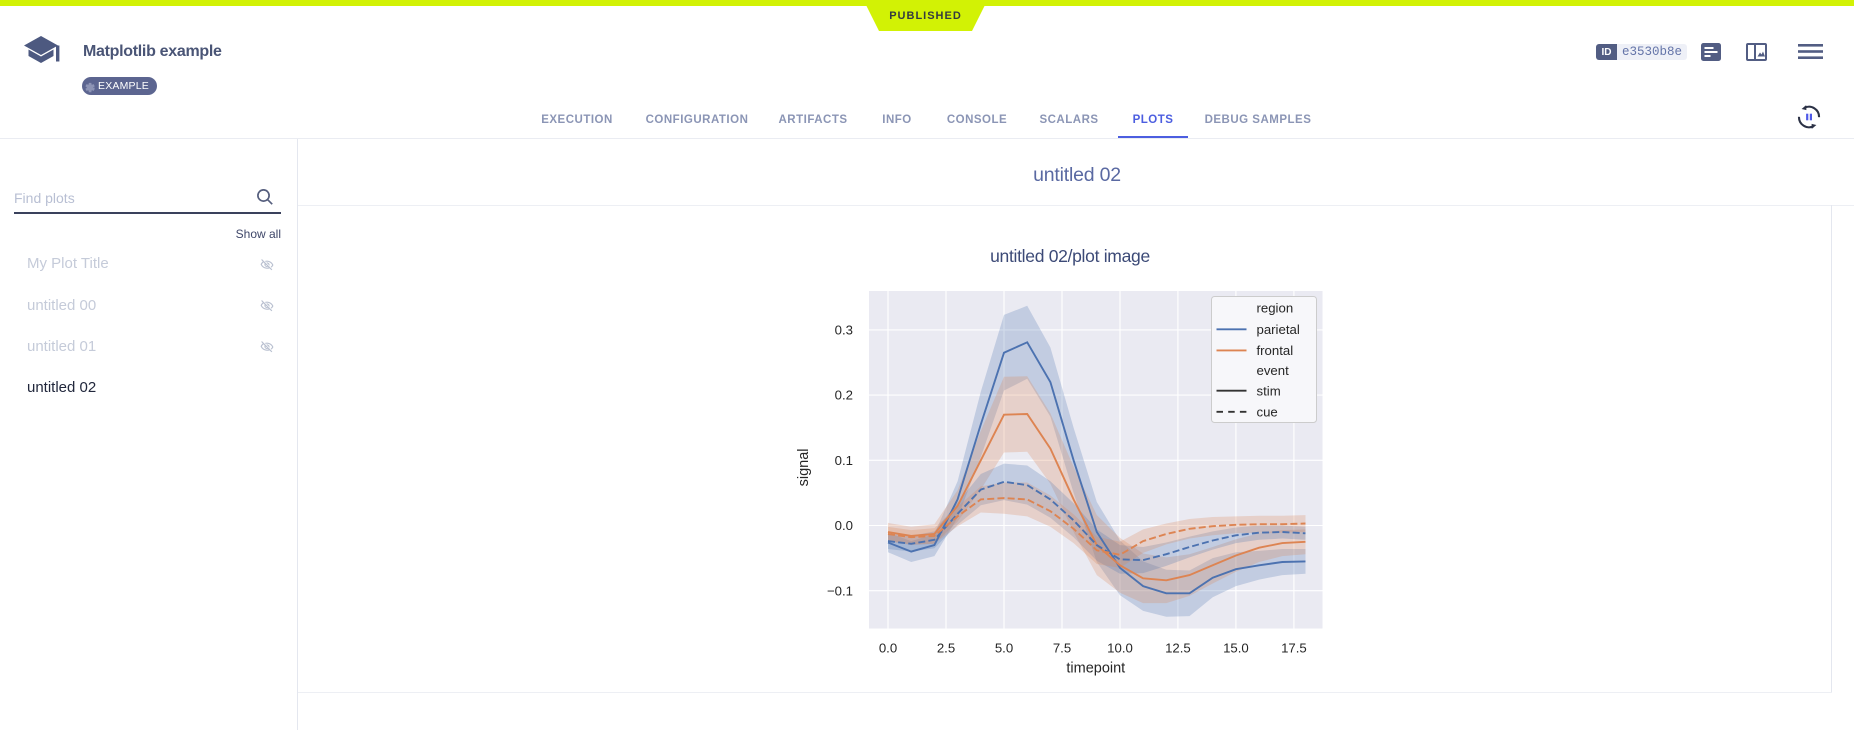 The width and height of the screenshot is (1854, 730). Describe the element at coordinates (1269, 390) in the screenshot. I see `svg-text: stim` at that location.